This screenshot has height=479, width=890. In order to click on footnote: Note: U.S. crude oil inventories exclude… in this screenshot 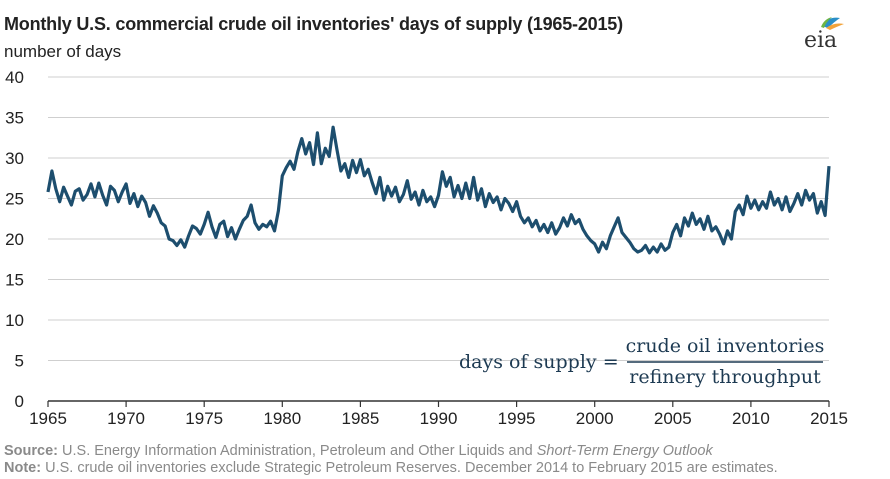, I will do `click(391, 468)`.